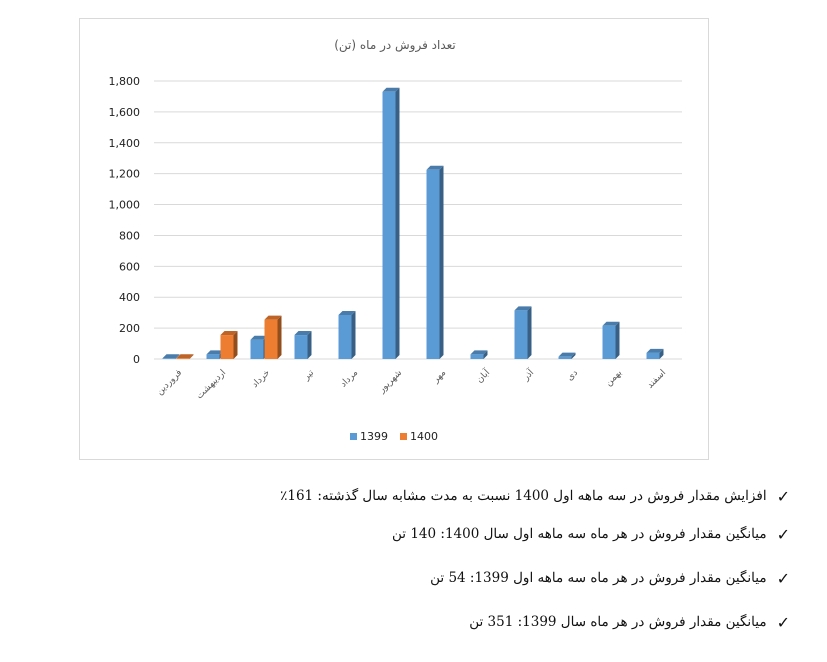 The image size is (827, 662). Describe the element at coordinates (656, 379) in the screenshot. I see `x-tick-label: اسفند` at that location.